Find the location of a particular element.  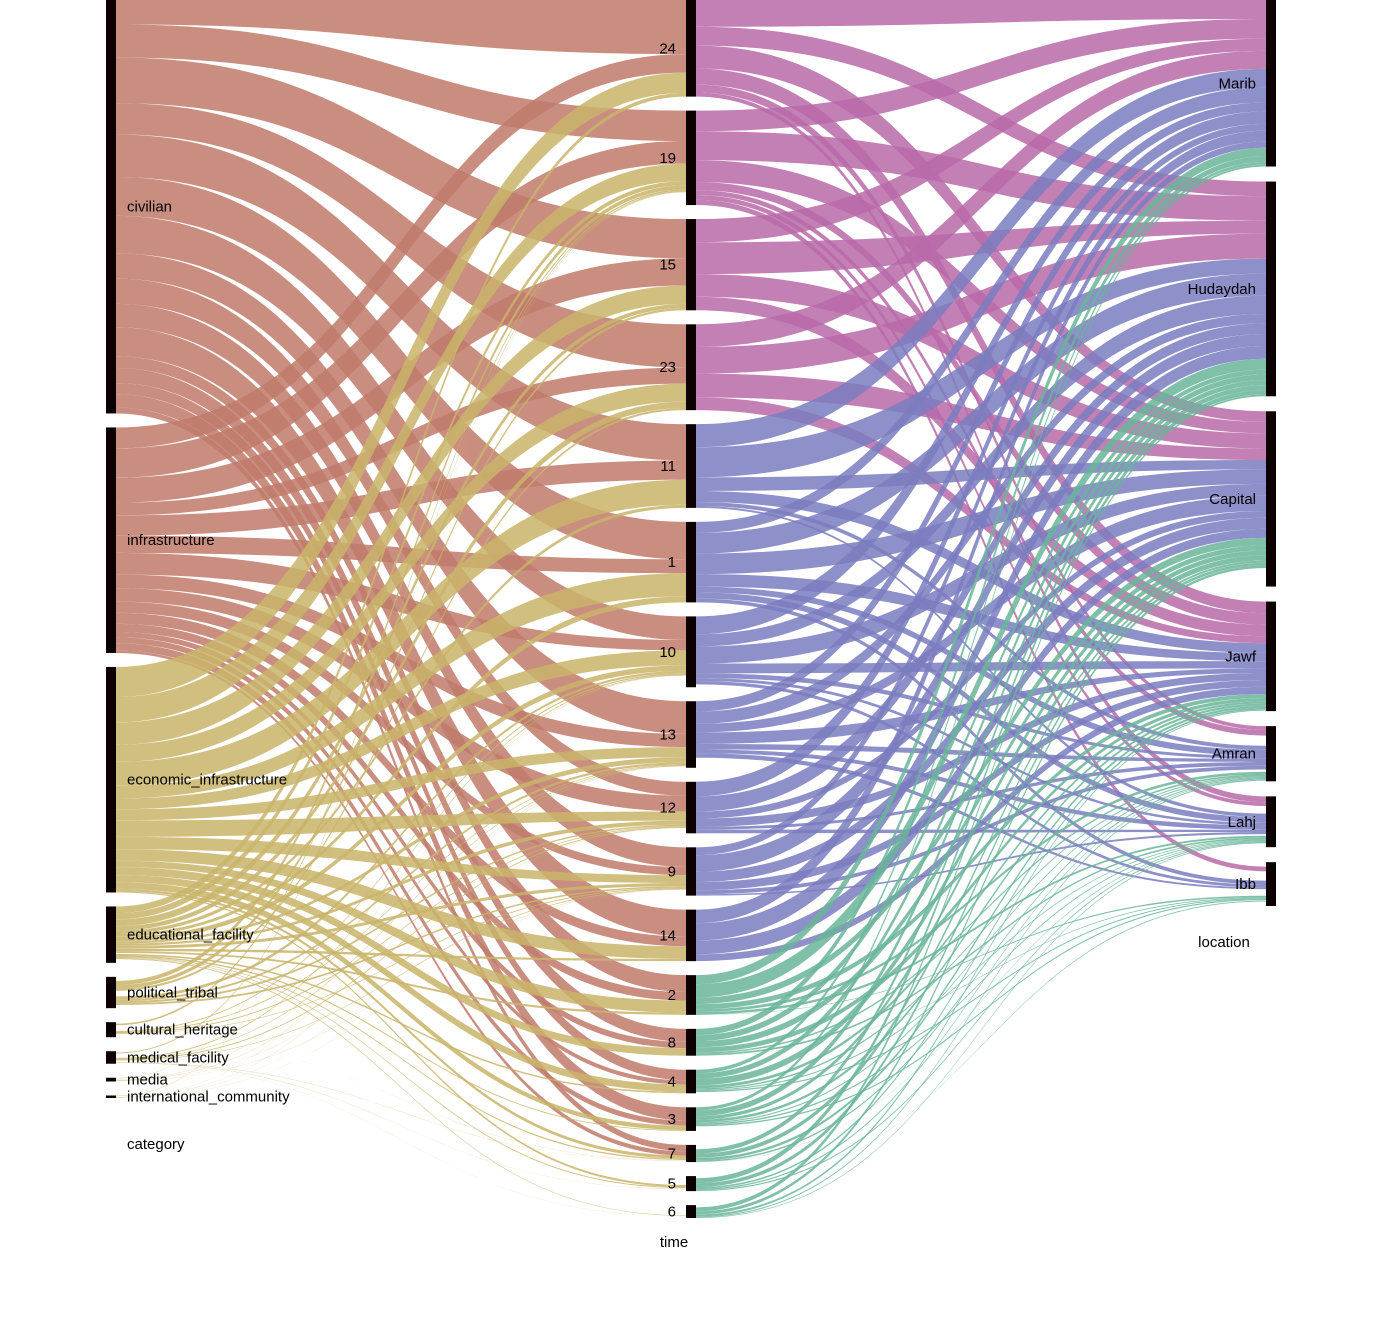

label-category-political_tribal: political_tribal is located at coordinates (172, 993).